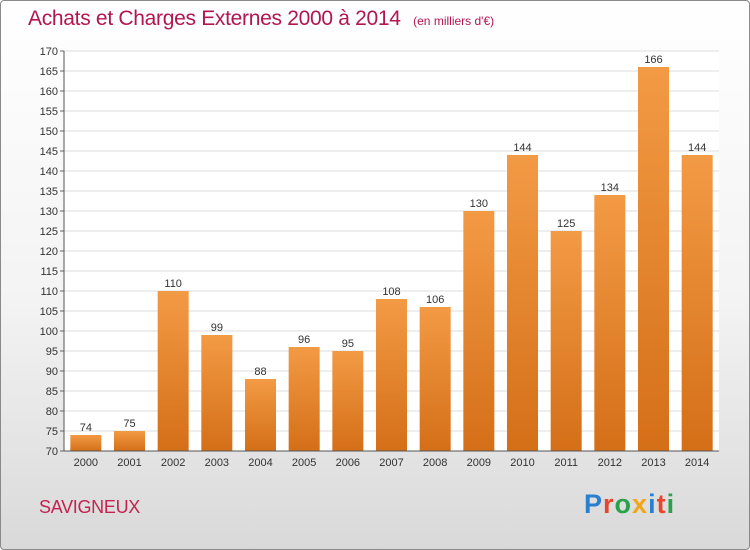  I want to click on y-tick-label: 105, so click(49, 312).